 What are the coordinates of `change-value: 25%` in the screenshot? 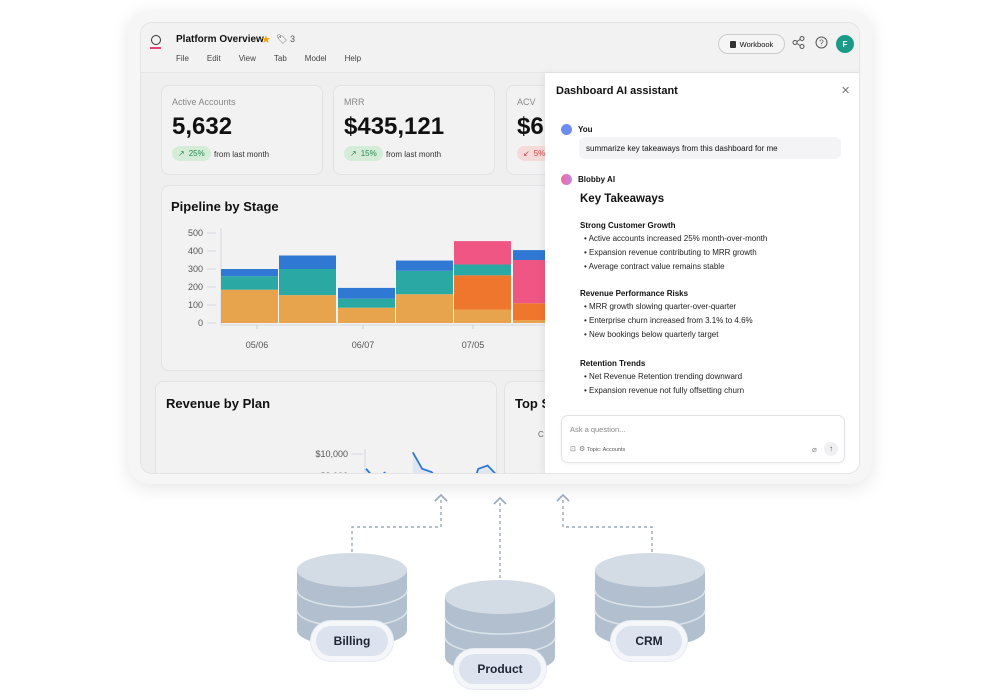 It's located at (196, 153).